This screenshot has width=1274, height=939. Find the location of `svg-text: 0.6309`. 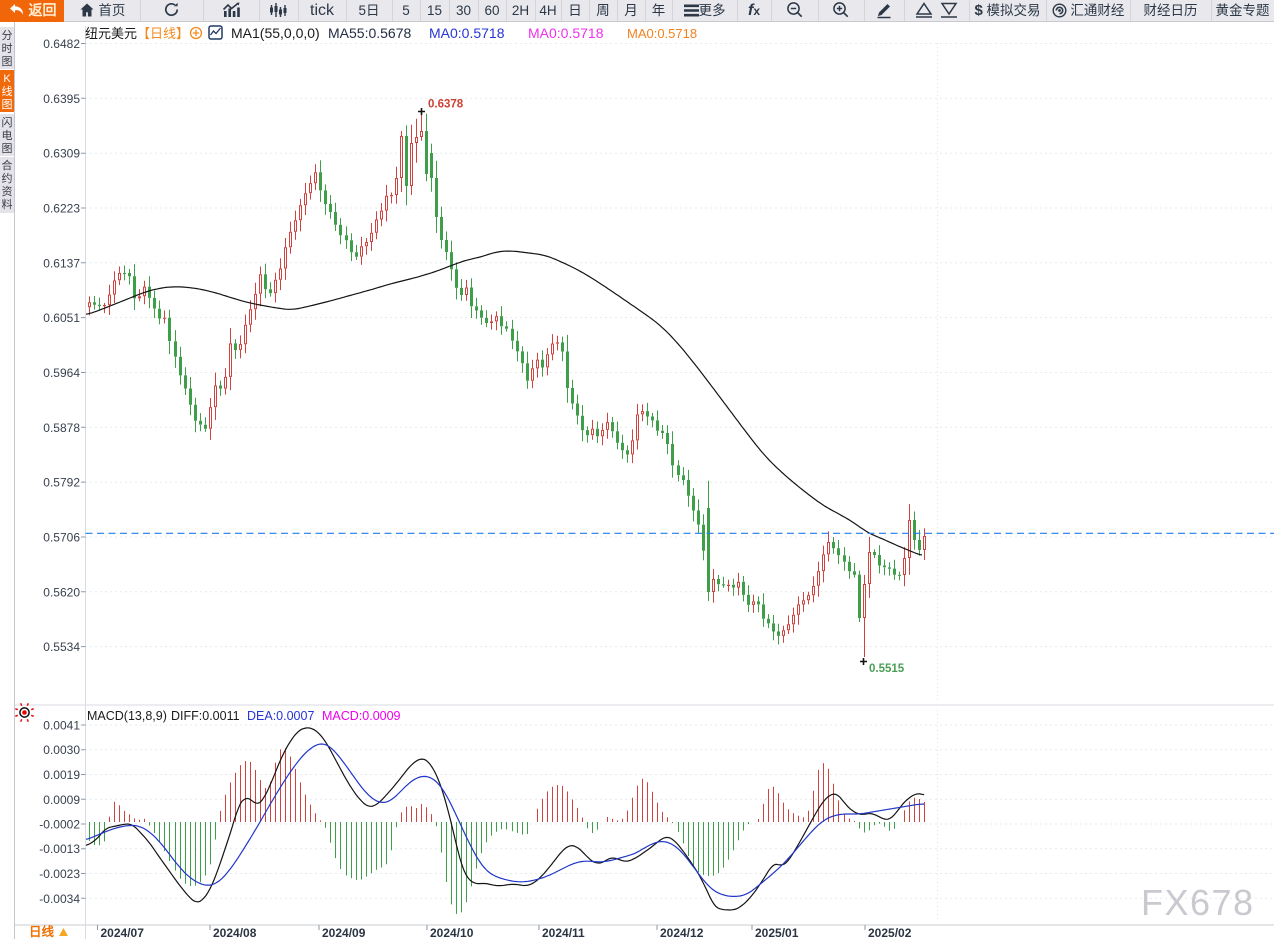

svg-text: 0.6309 is located at coordinates (61, 154).